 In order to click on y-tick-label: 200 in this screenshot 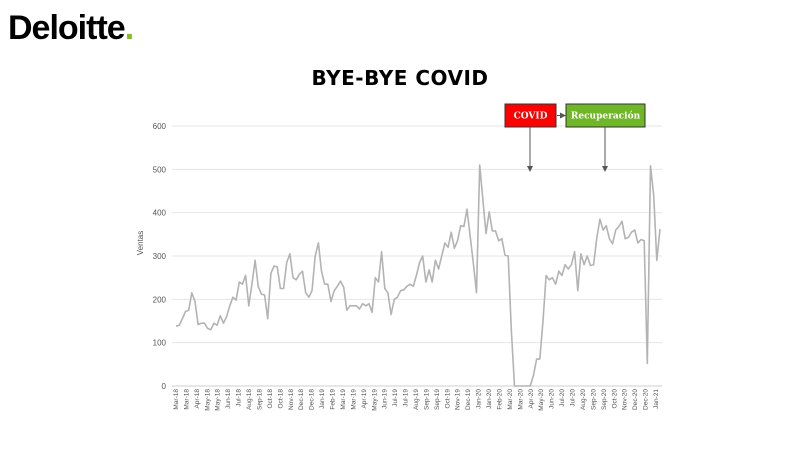, I will do `click(160, 299)`.